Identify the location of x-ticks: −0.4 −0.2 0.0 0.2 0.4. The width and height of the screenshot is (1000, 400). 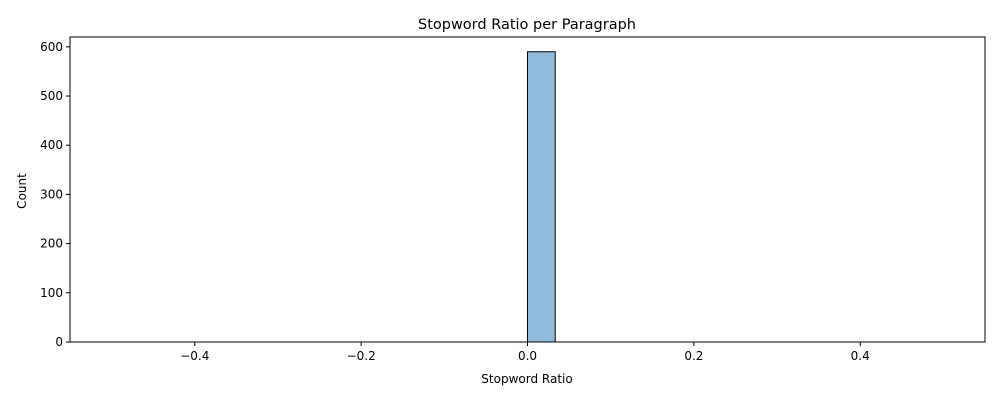
(525, 352).